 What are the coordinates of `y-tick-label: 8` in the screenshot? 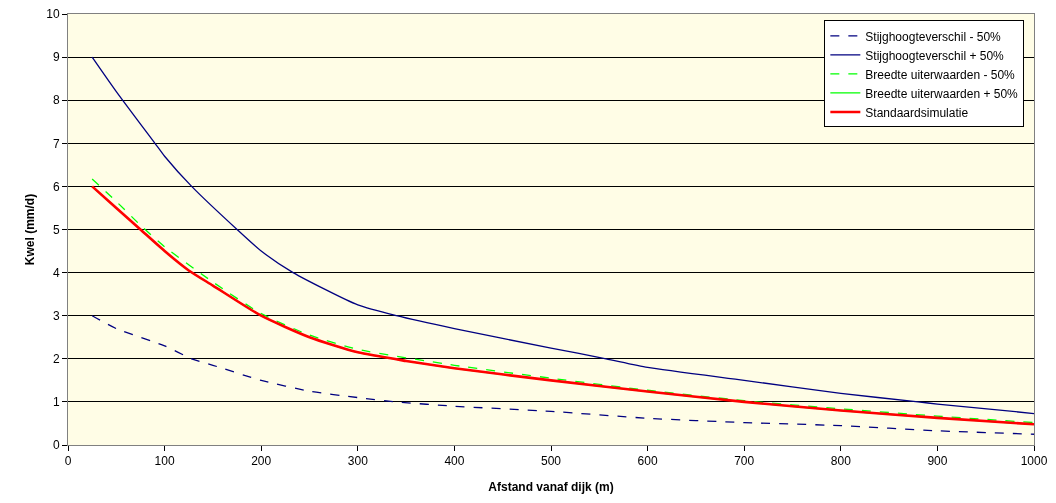 It's located at (56, 100).